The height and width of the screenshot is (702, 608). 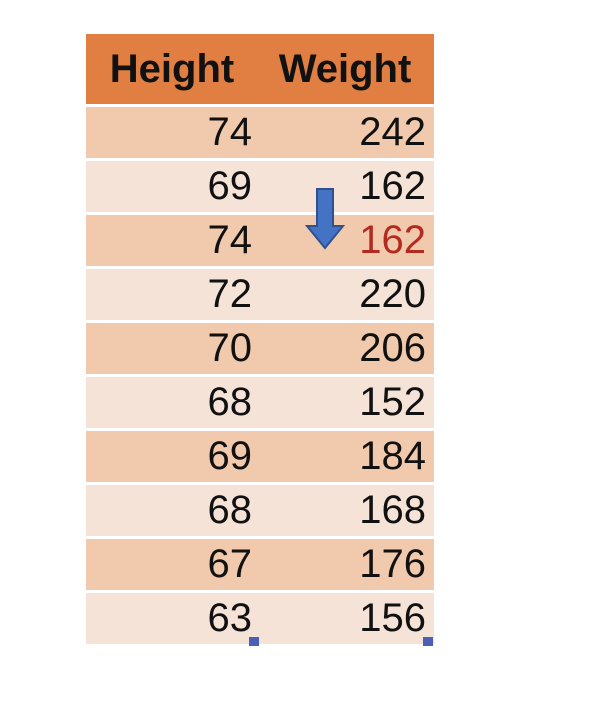 I want to click on table-row: 63 156, so click(x=260, y=619).